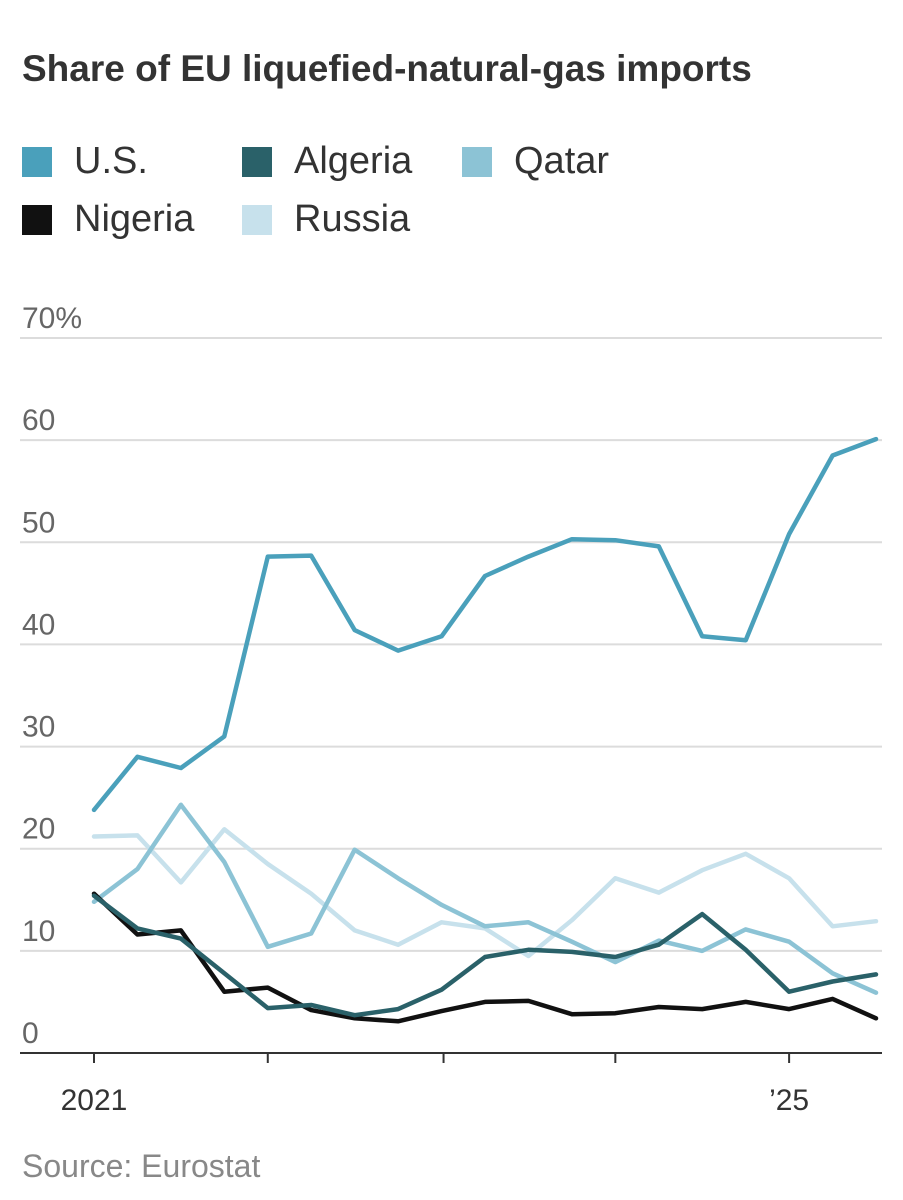 The height and width of the screenshot is (1200, 903). I want to click on legend-label: U.S., so click(111, 161).